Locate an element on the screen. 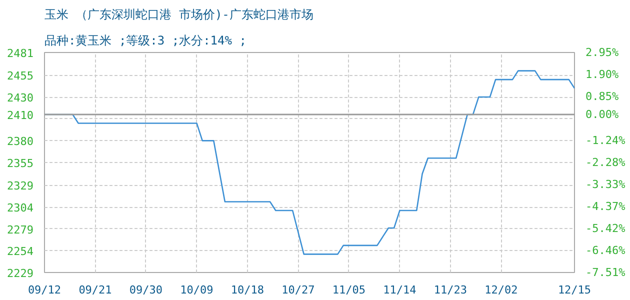 This screenshot has height=300, width=630. y-tick-label: 2430 is located at coordinates (20, 98).